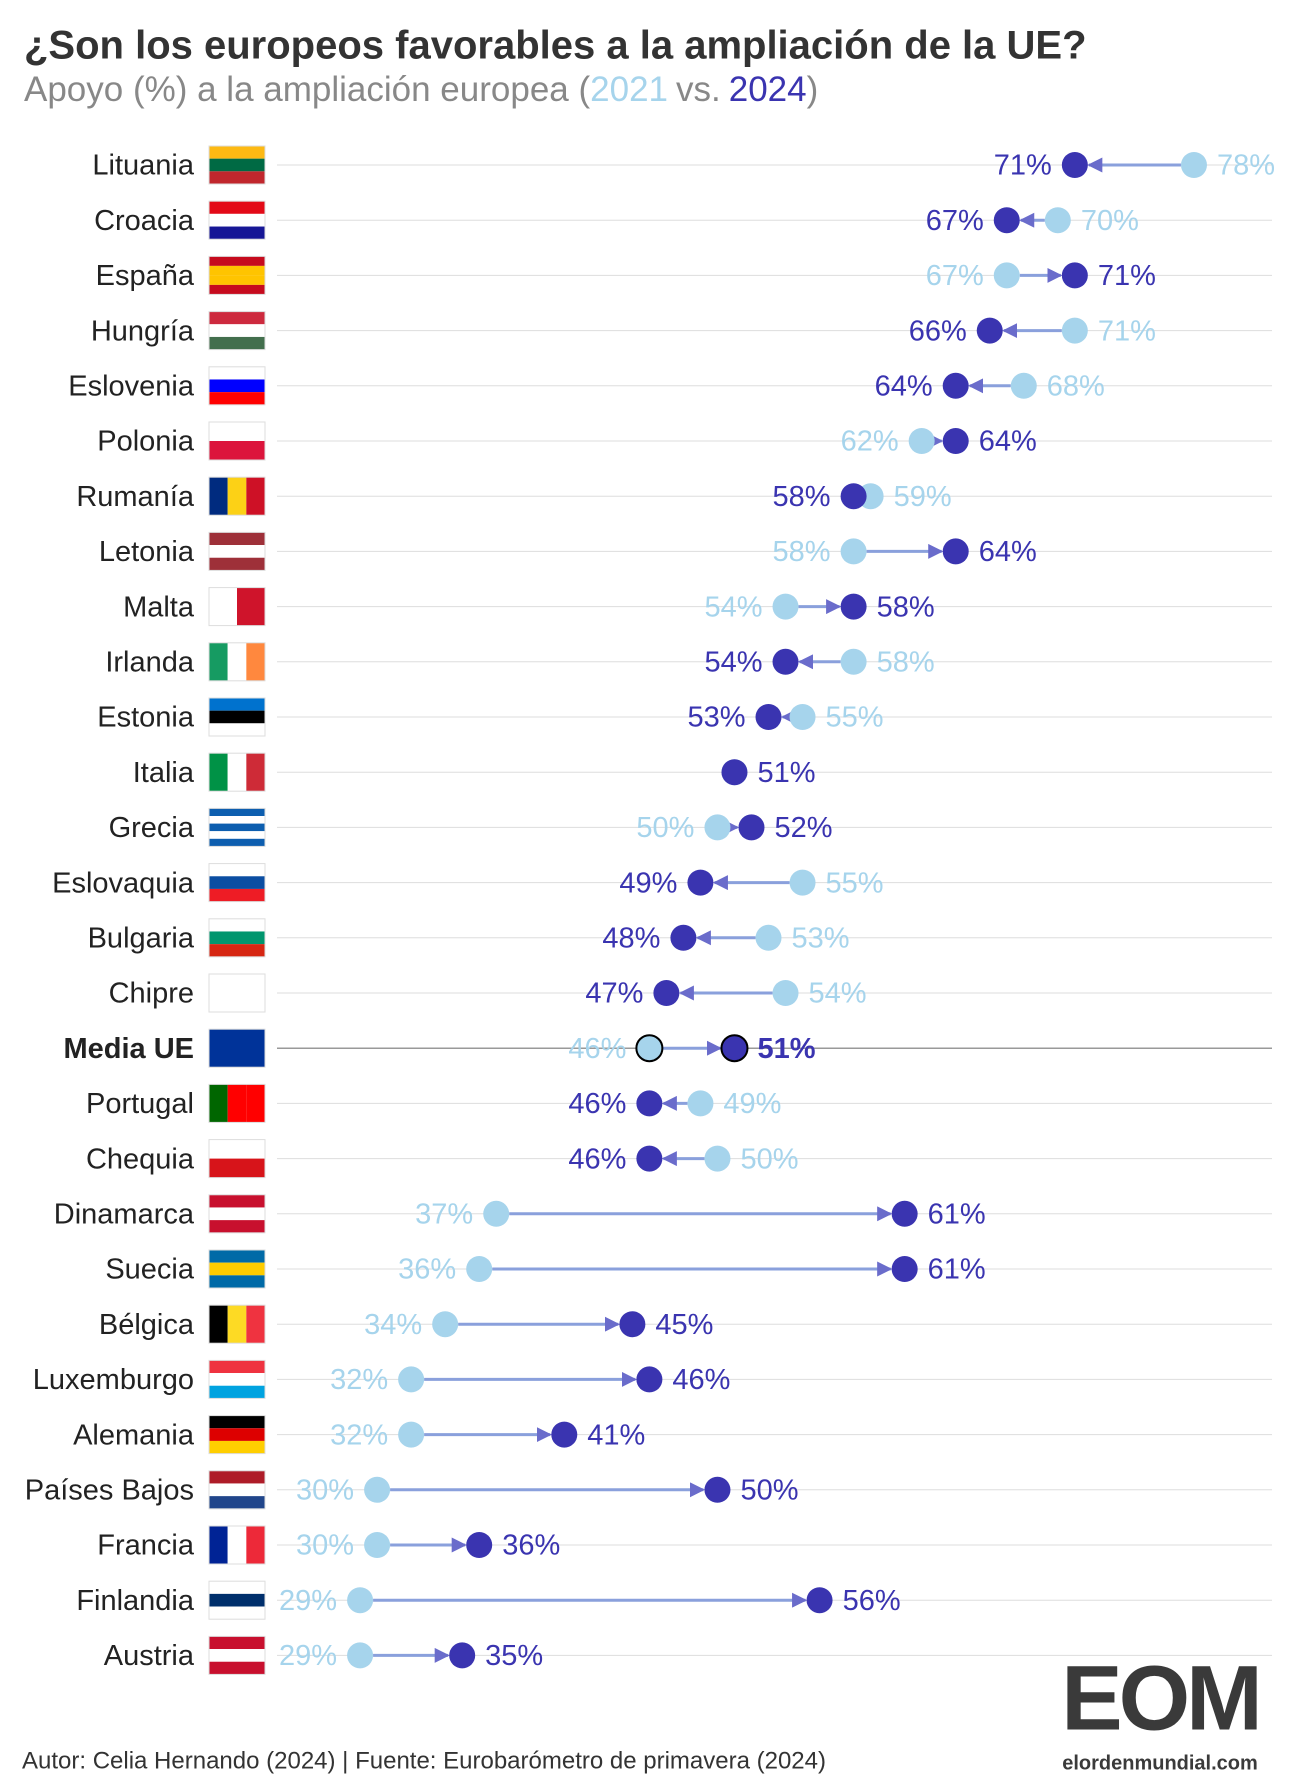 The width and height of the screenshot is (1300, 1786). What do you see at coordinates (616, 1435) in the screenshot?
I see `value-label: 41%` at bounding box center [616, 1435].